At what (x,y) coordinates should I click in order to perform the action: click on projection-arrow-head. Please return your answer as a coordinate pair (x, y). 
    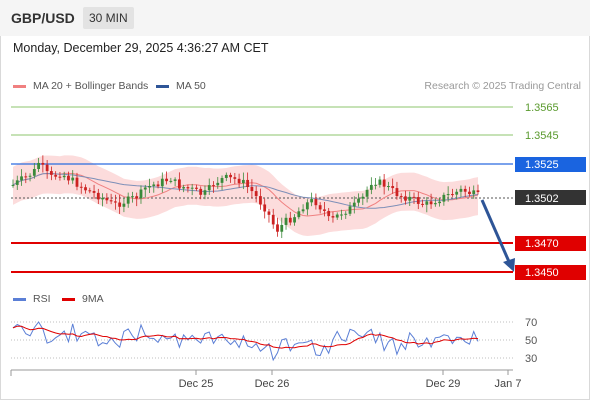
    Looking at the image, I should click on (509, 265).